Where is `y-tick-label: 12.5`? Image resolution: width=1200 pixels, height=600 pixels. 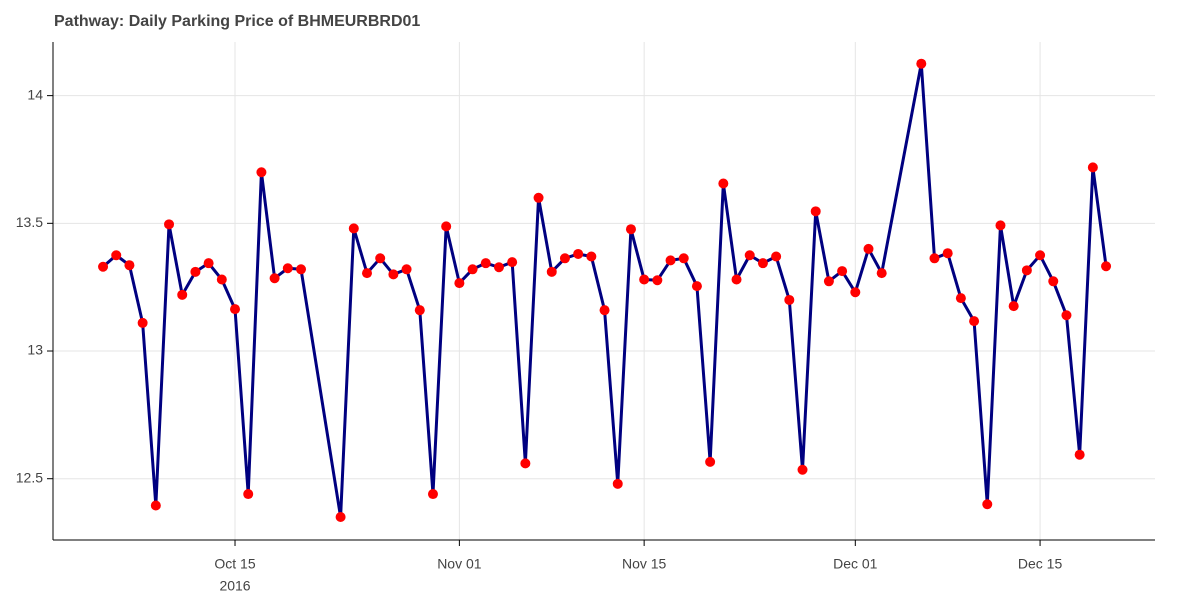
y-tick-label: 12.5 is located at coordinates (29, 477).